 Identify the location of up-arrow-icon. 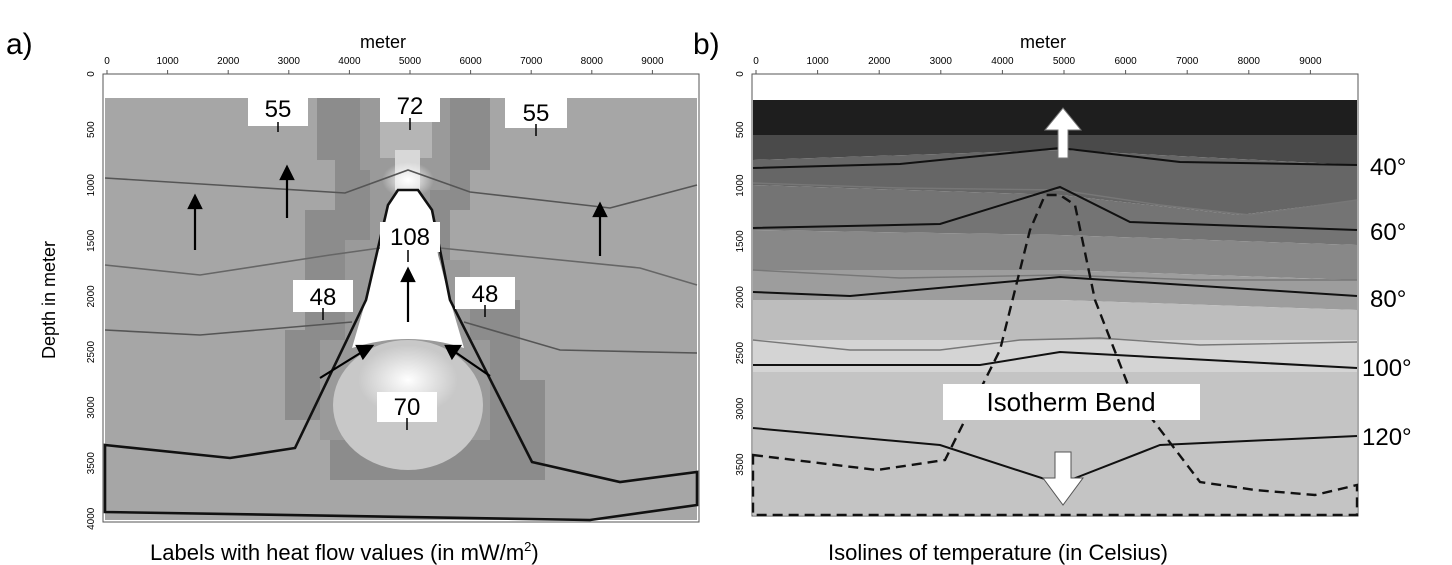
(1063, 133).